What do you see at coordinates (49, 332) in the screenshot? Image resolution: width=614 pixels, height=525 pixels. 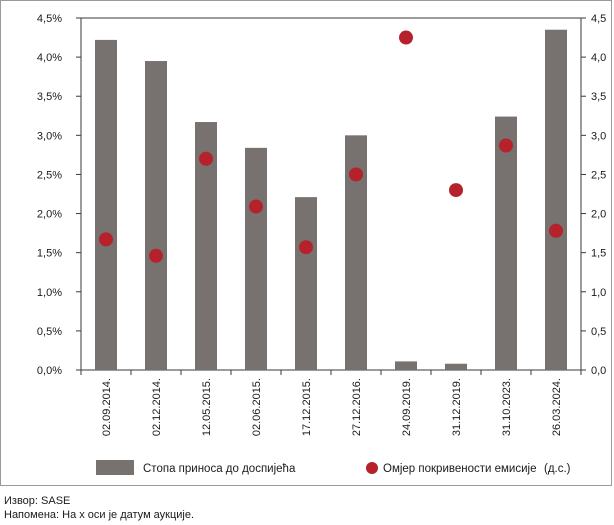 I see `y-left-tick-label: 0,5%` at bounding box center [49, 332].